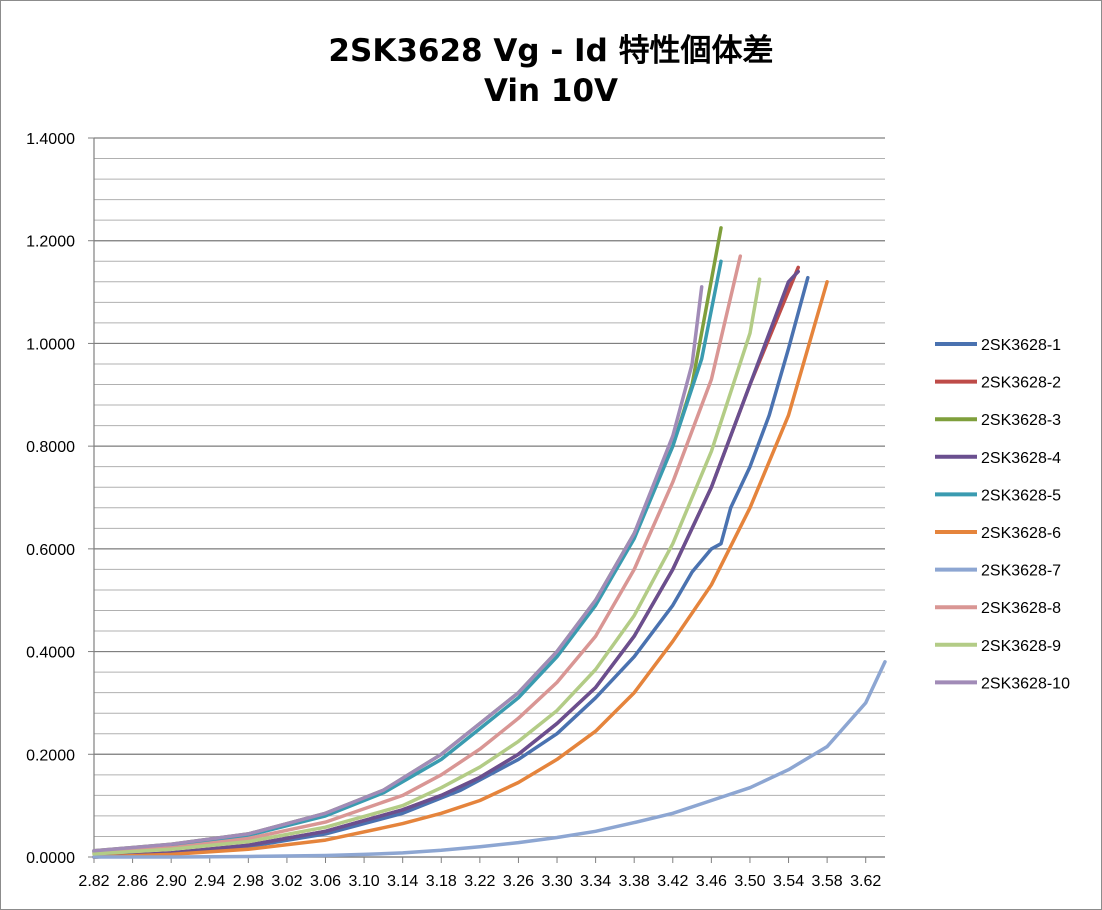  What do you see at coordinates (248, 881) in the screenshot?
I see `x-tick-label: 2.98` at bounding box center [248, 881].